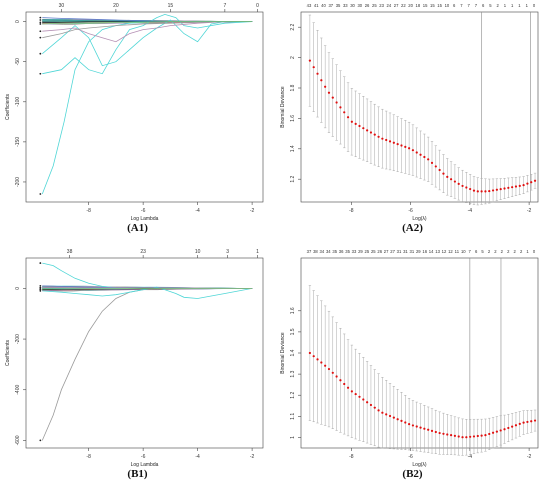  I want to click on y-tick-label: 0, so click(18, 21).